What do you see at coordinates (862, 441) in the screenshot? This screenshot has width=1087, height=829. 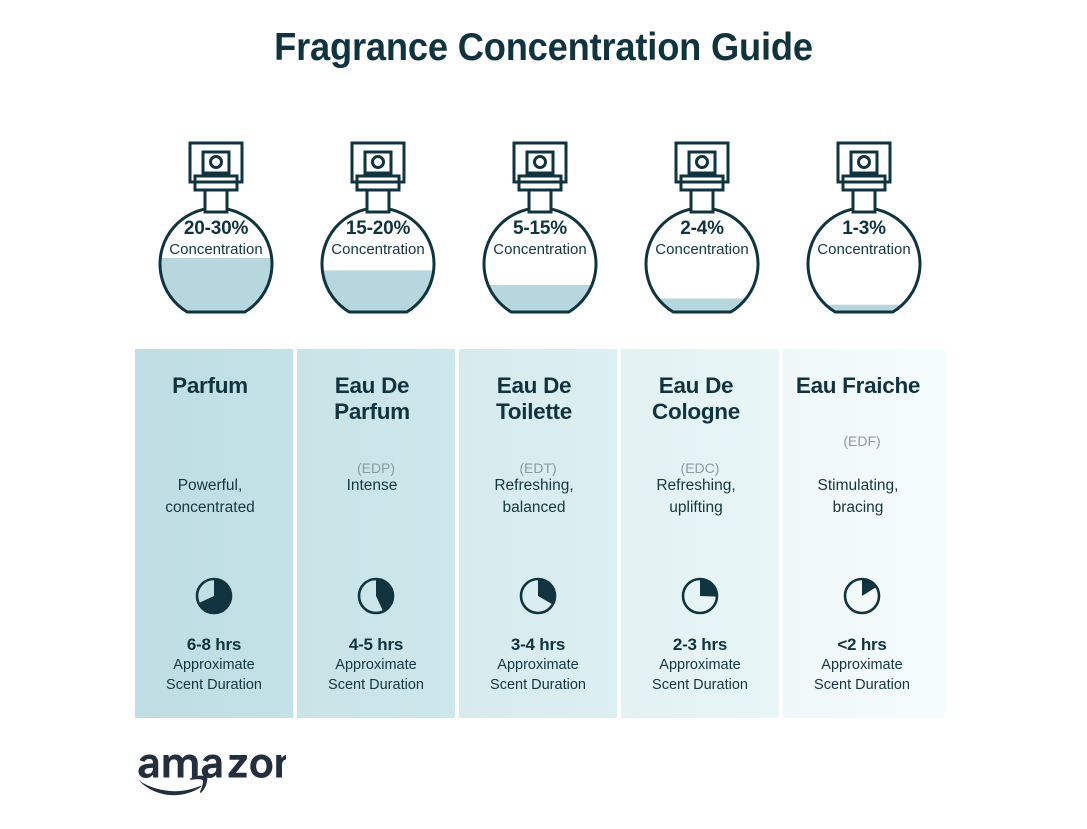 I see `card-abbreviation: (EDF)` at bounding box center [862, 441].